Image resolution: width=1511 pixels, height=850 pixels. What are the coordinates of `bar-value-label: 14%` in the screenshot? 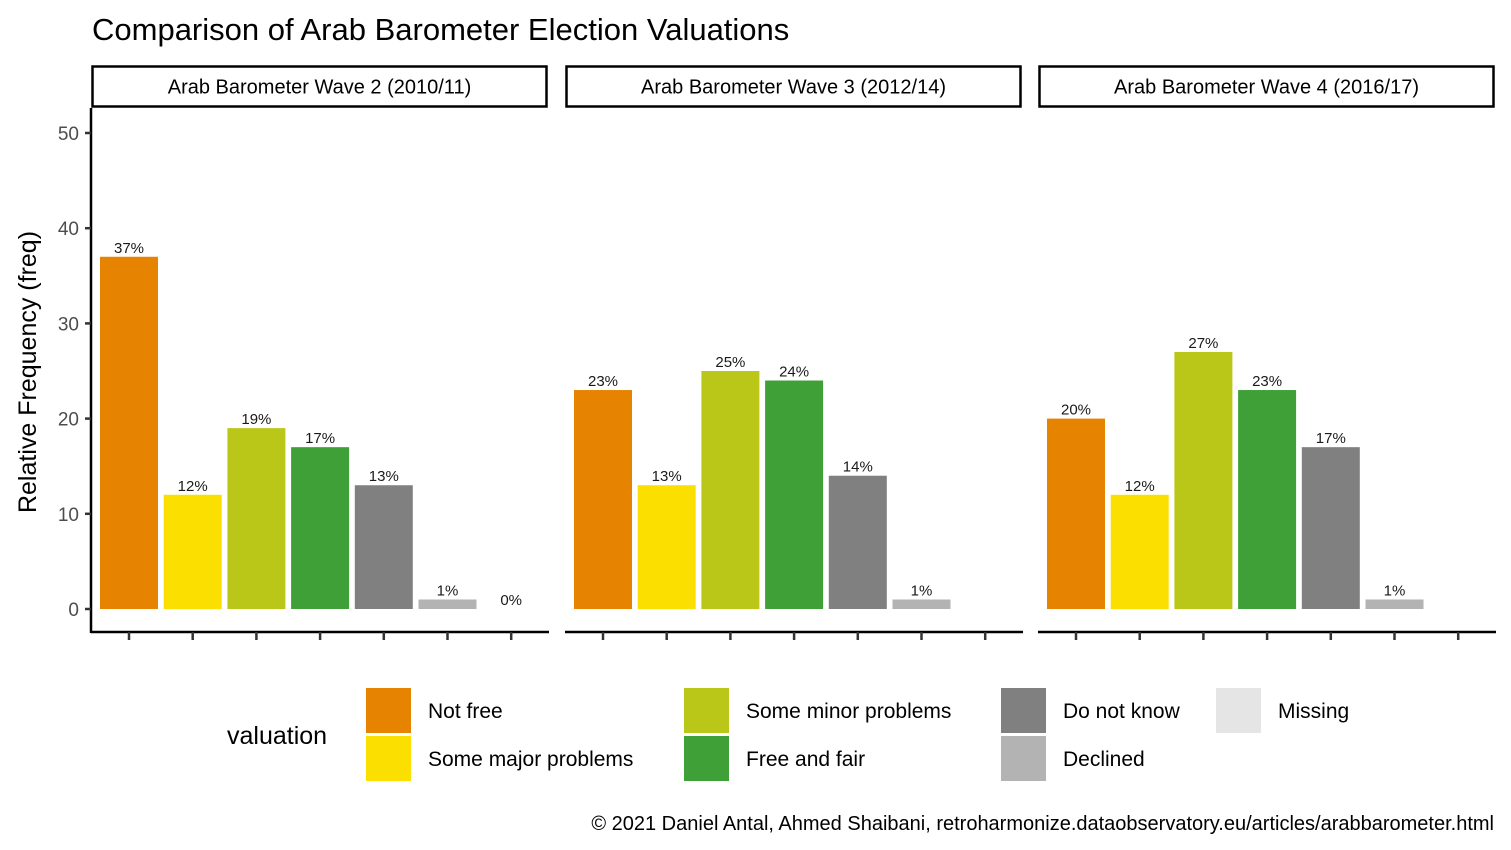 It's located at (858, 467).